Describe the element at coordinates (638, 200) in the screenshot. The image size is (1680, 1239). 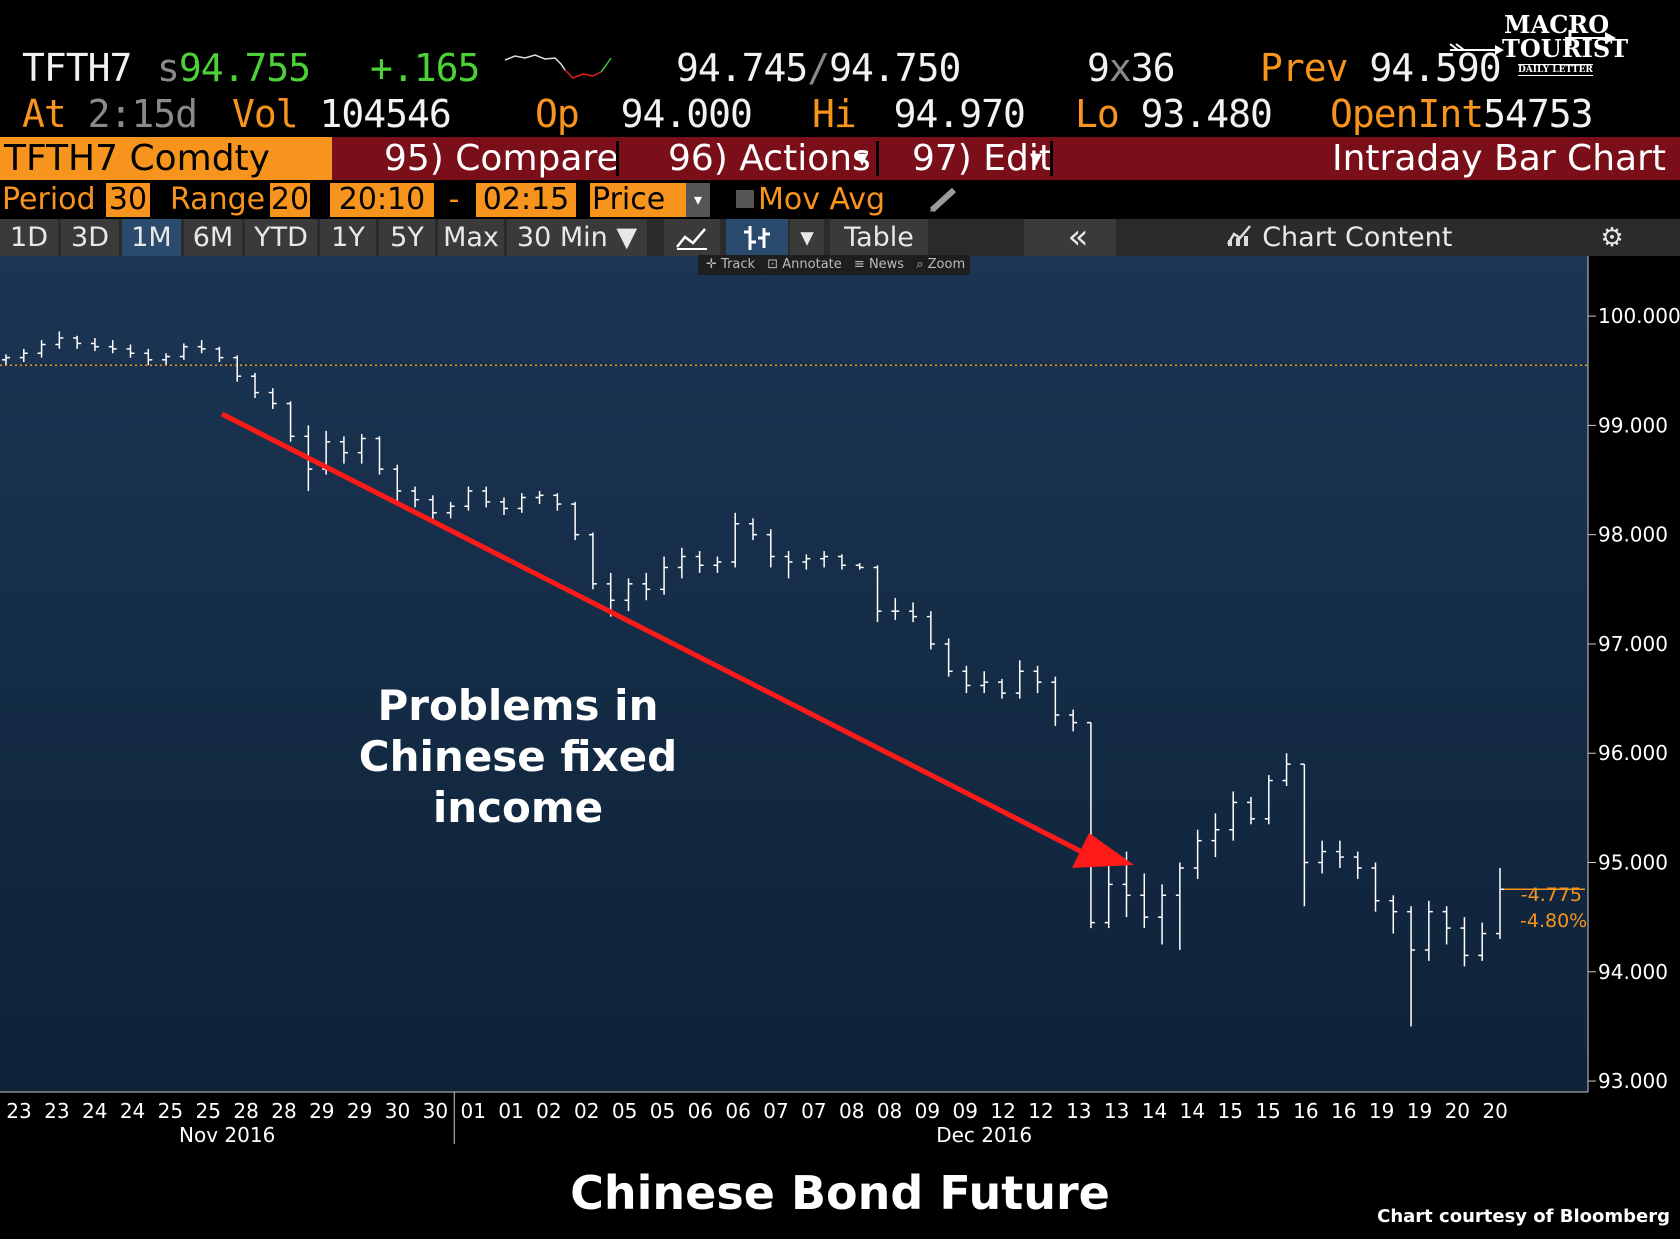
I see `field-select: Price` at that location.